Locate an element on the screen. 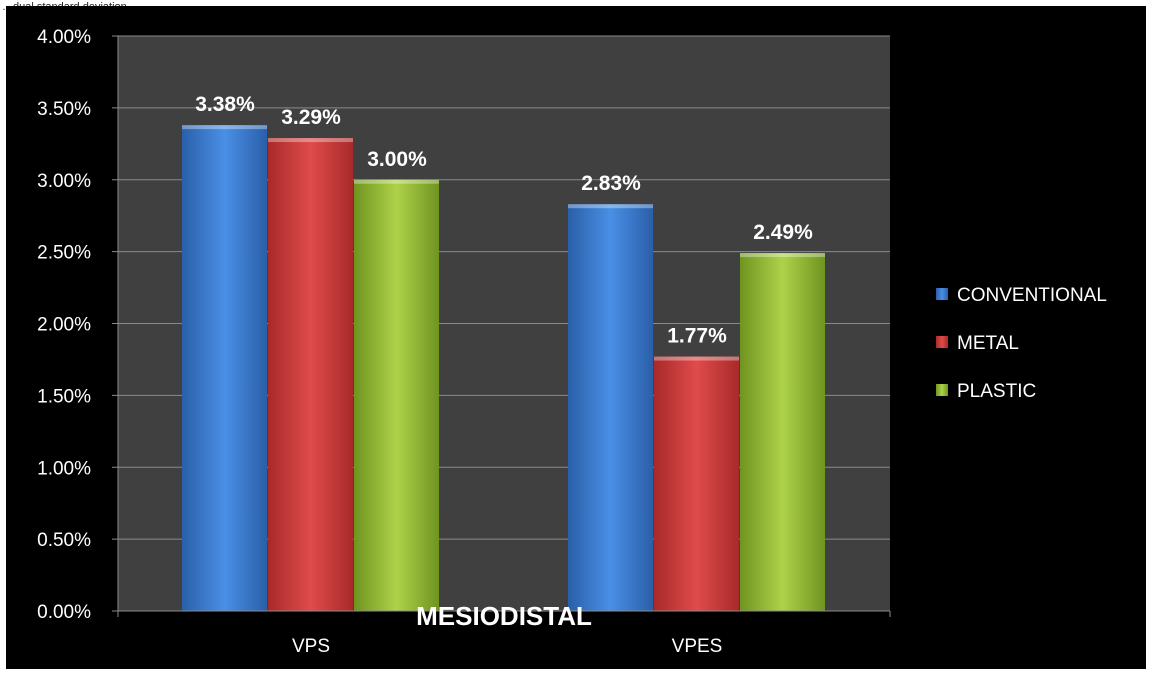  legend-swatch-conventional is located at coordinates (942, 294).